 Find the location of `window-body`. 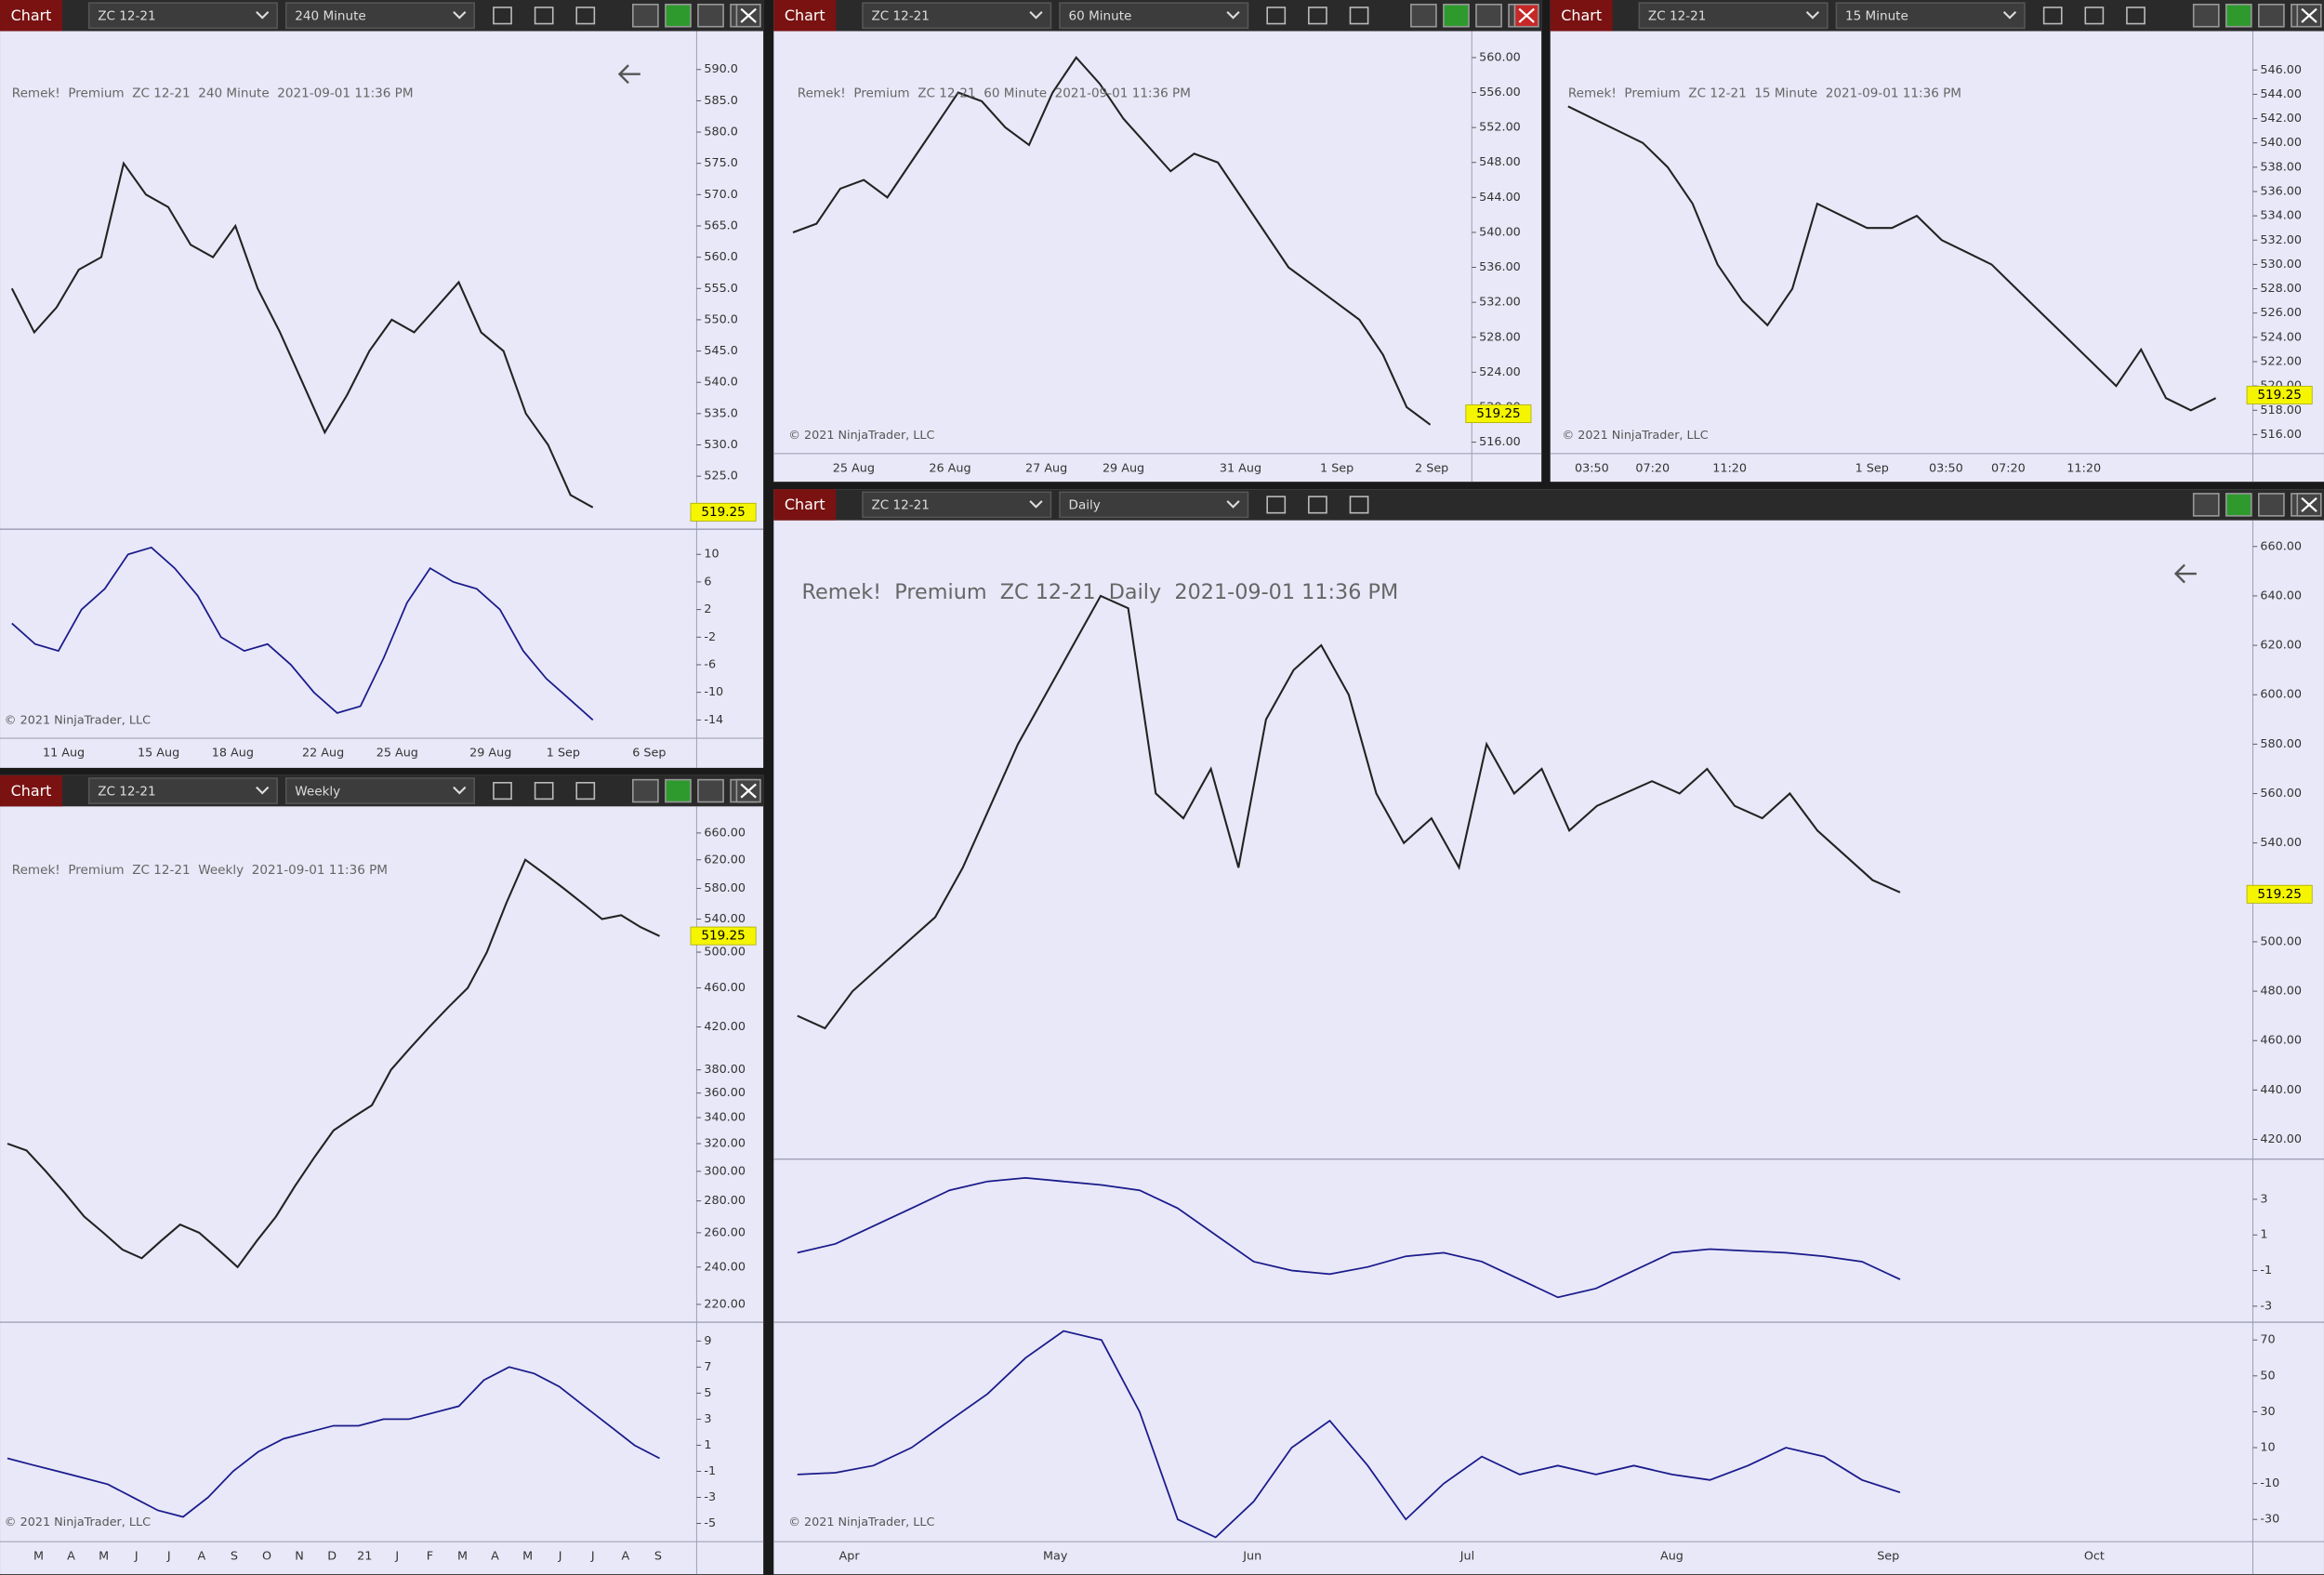

window-body is located at coordinates (1937, 241).